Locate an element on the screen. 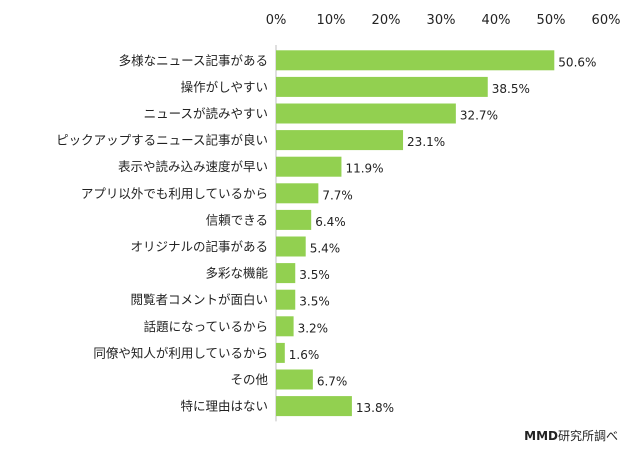 Image resolution: width=640 pixels, height=458 pixels. category-label: 多様なニュース記事がある is located at coordinates (193, 60).